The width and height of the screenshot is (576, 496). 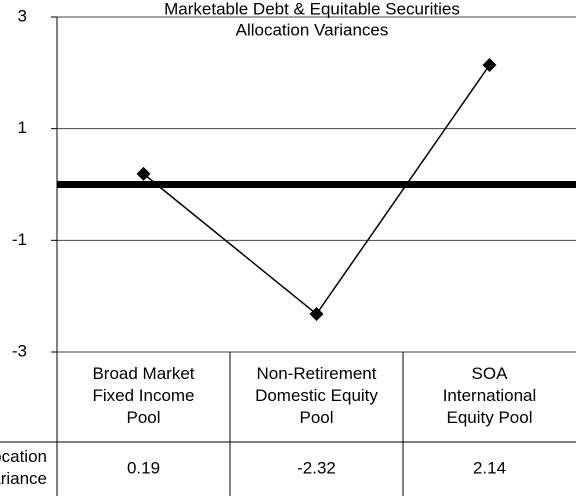 I want to click on category-label: SOA International Equity Pool, so click(x=490, y=395).